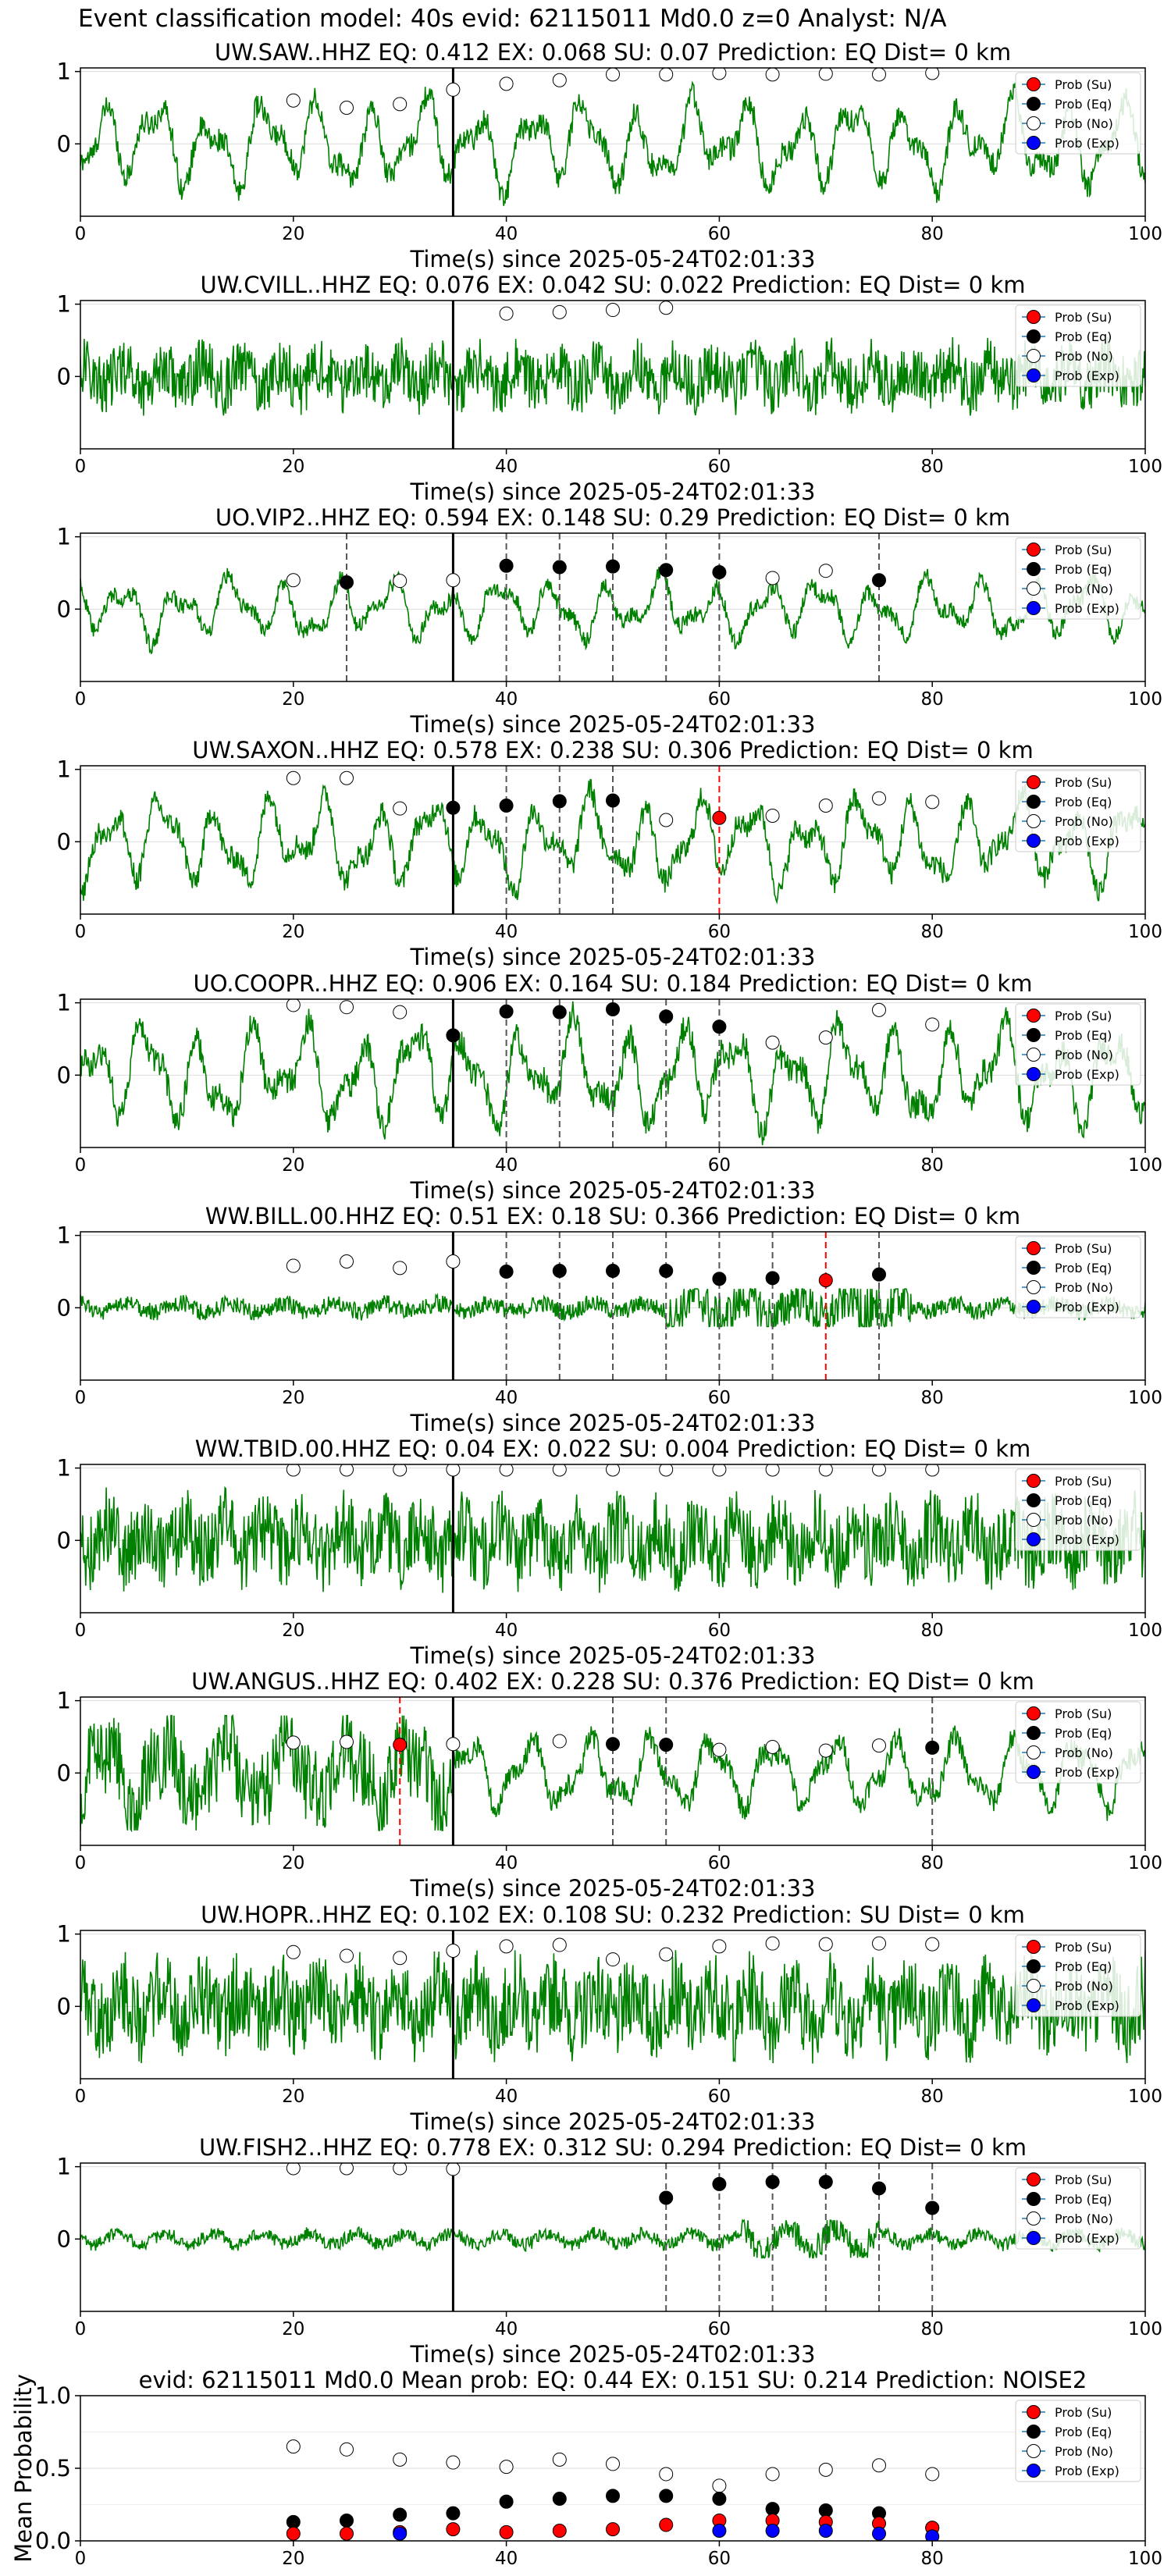  Describe the element at coordinates (81, 234) in the screenshot. I see `xtick-label-0-0: 0` at that location.